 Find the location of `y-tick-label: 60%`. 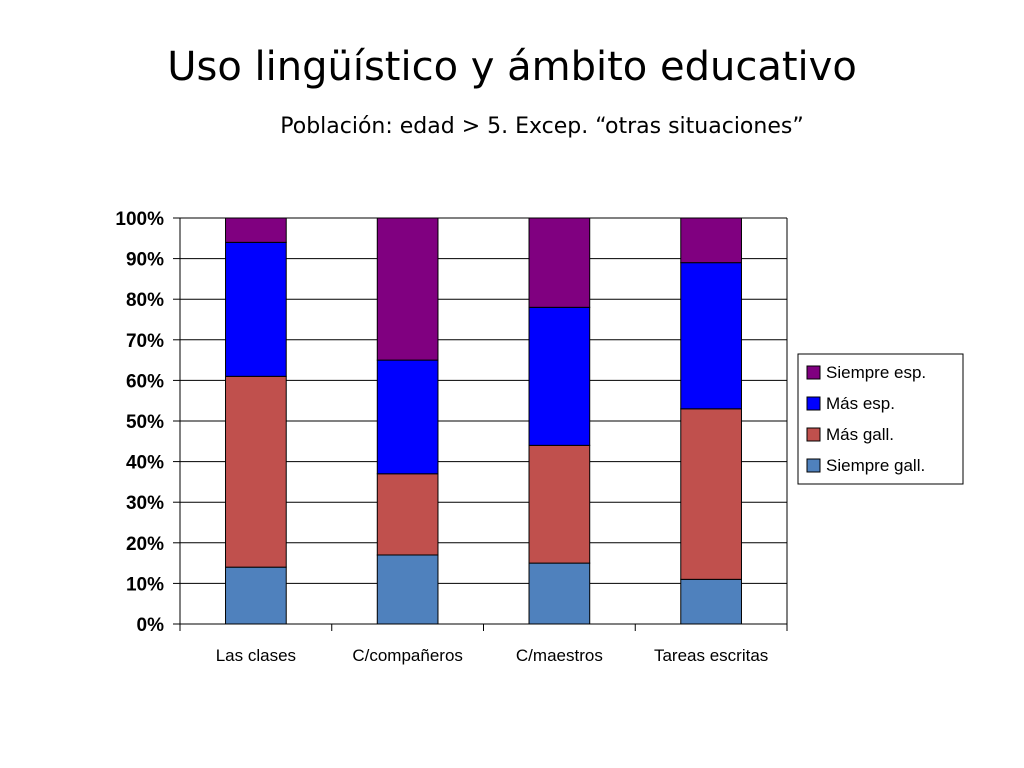

y-tick-label: 60% is located at coordinates (145, 381).